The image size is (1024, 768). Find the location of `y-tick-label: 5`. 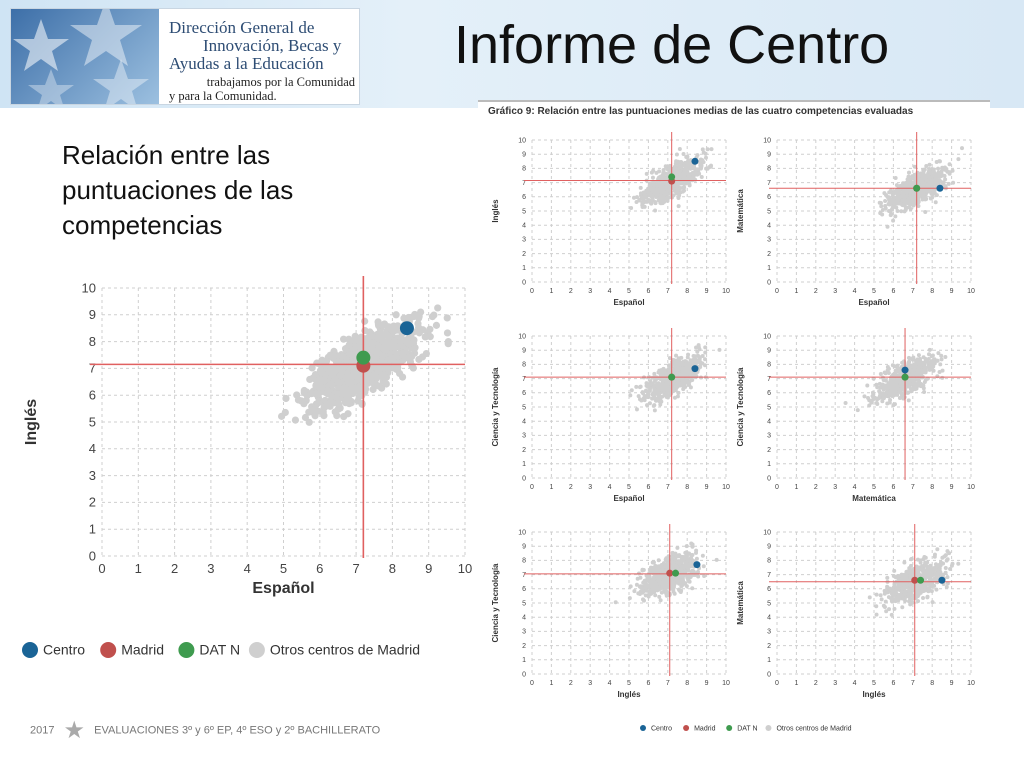

y-tick-label: 5 is located at coordinates (524, 603).